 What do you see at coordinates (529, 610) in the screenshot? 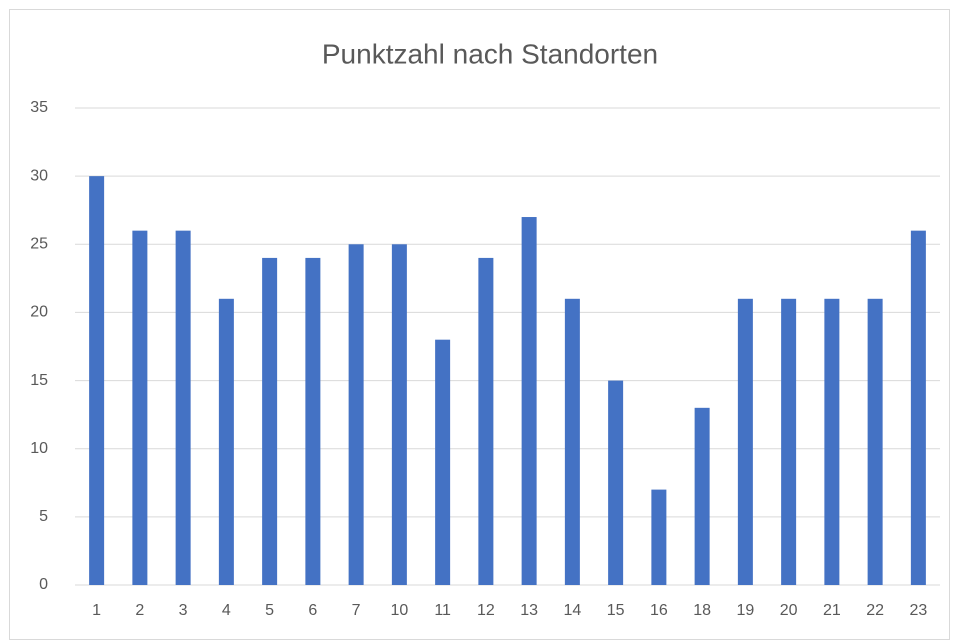
I see `x-tick-label: 13` at bounding box center [529, 610].